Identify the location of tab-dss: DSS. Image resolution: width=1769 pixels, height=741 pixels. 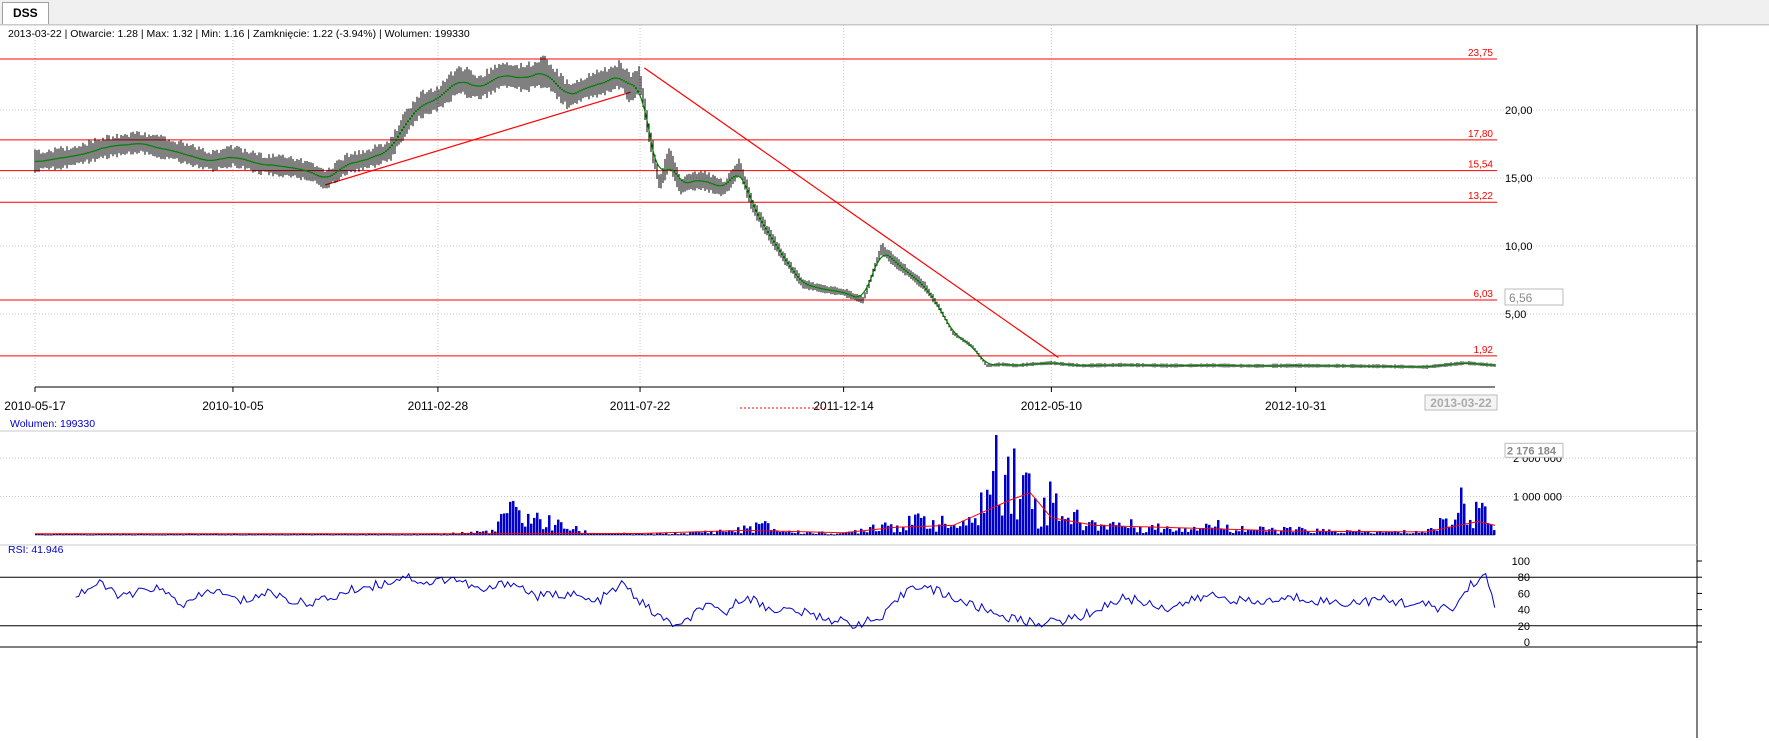
(25, 13).